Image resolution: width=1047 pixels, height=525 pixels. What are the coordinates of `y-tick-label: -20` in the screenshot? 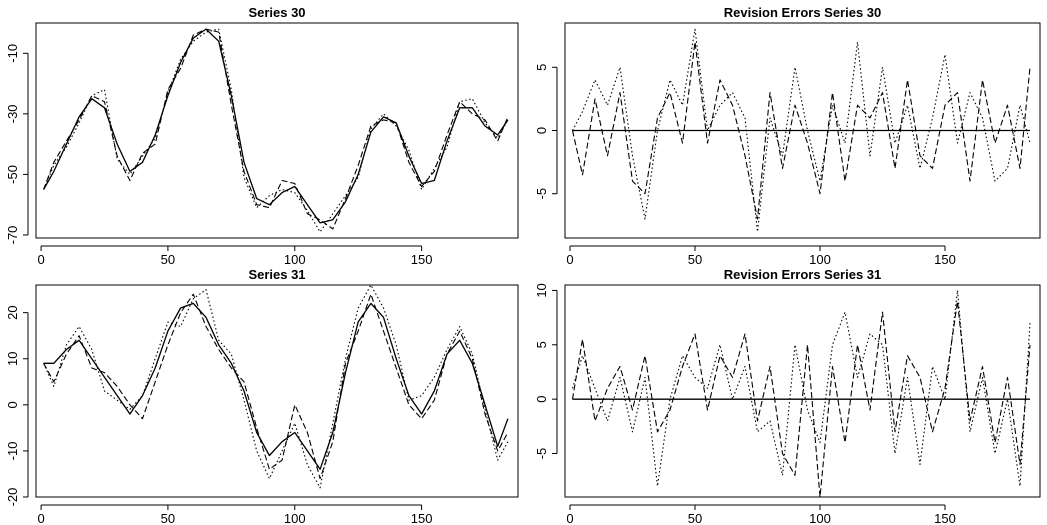 It's located at (12, 497).